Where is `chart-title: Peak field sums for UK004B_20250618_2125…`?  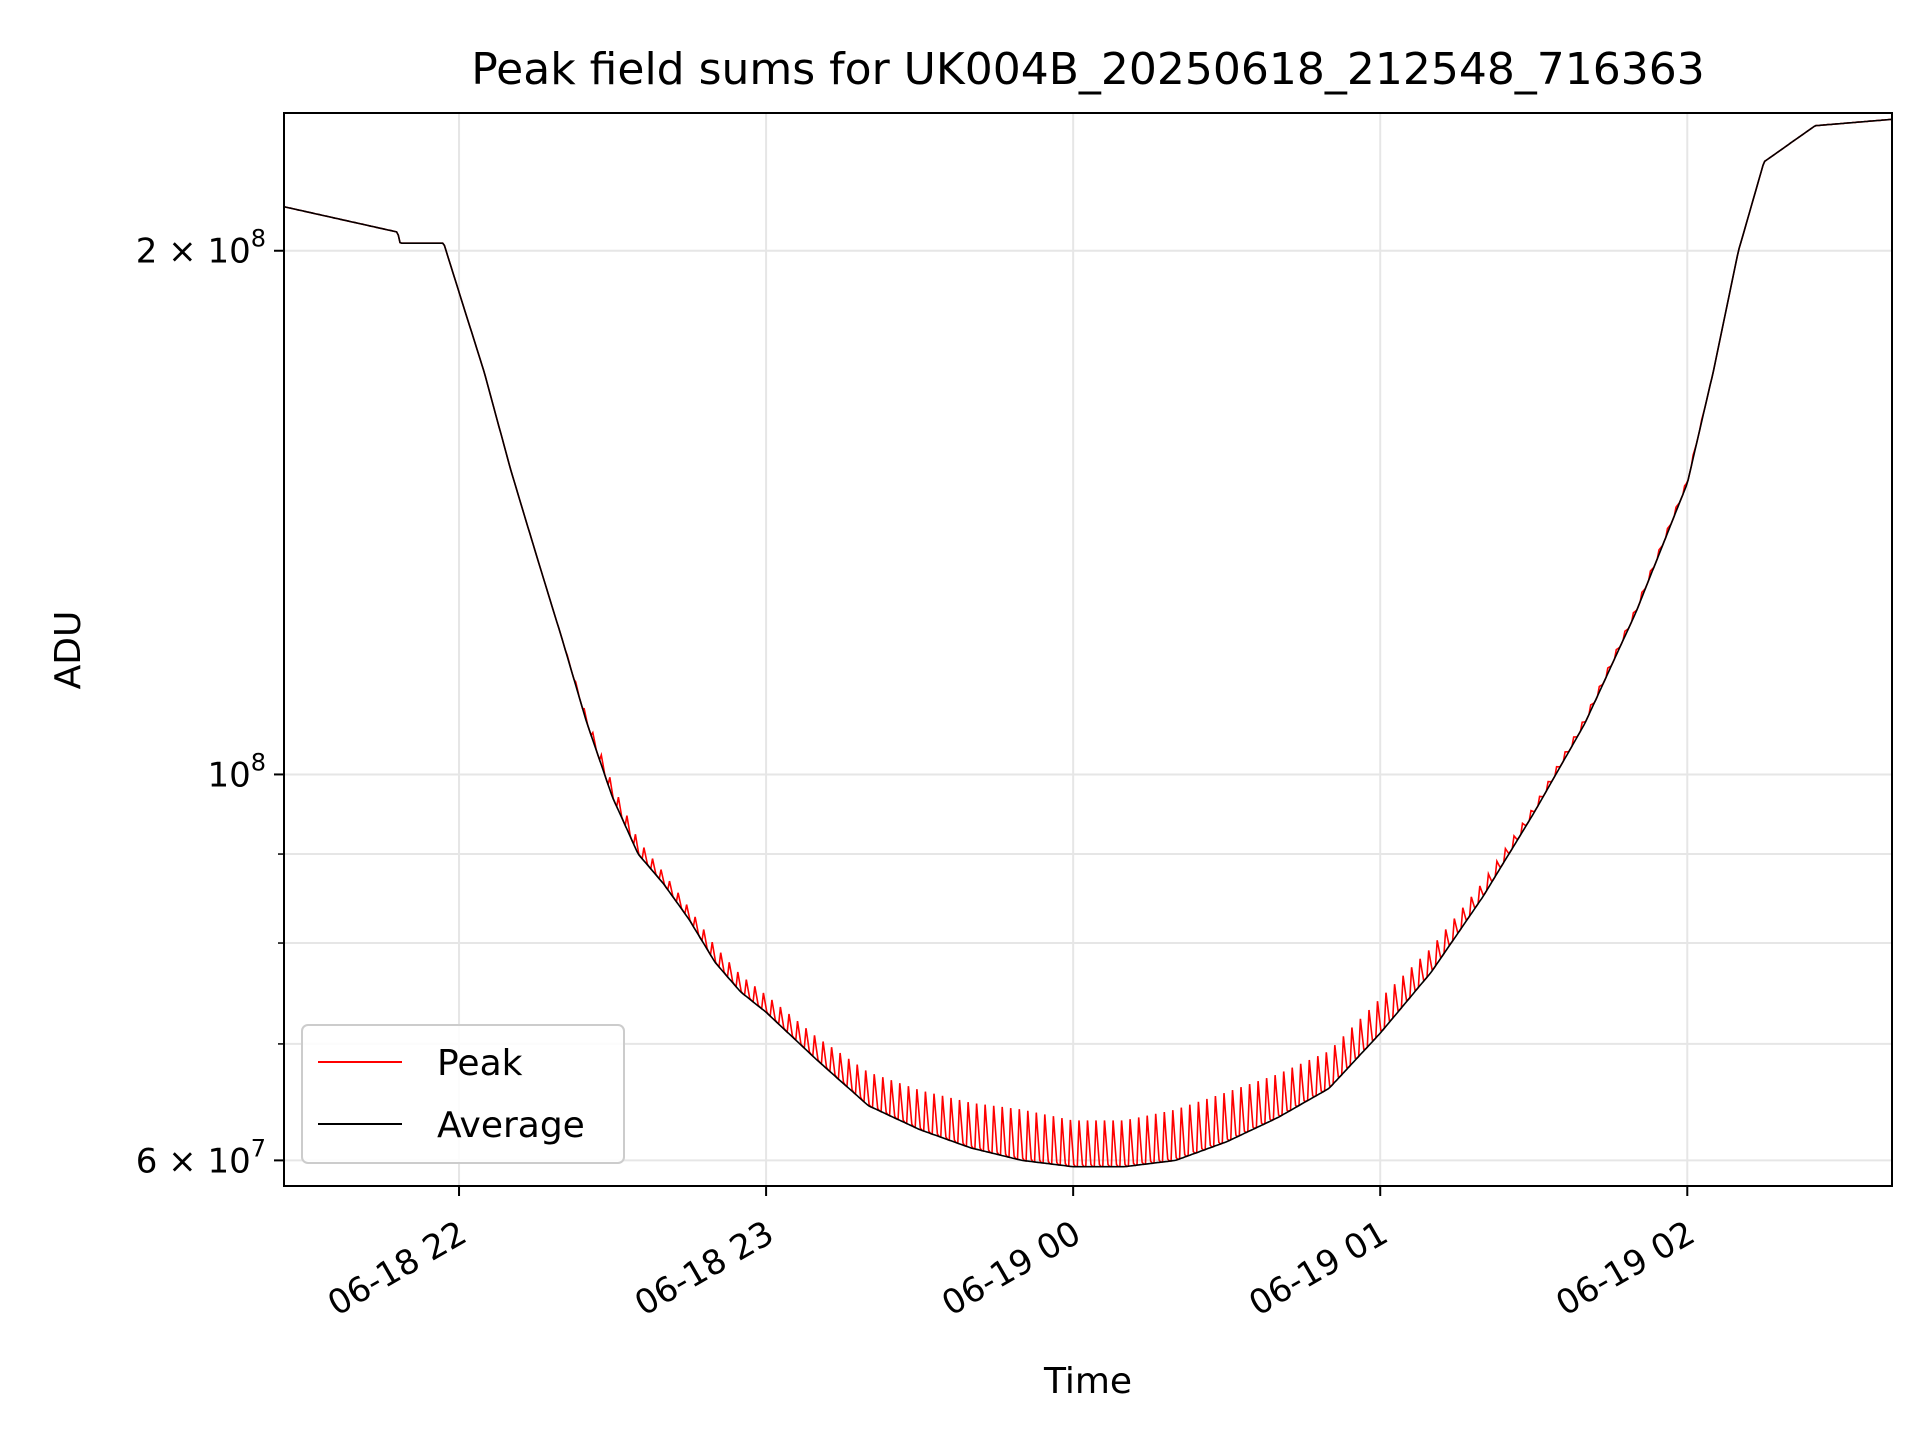 chart-title: Peak field sums for UK004B_20250618_2125… is located at coordinates (1088, 69).